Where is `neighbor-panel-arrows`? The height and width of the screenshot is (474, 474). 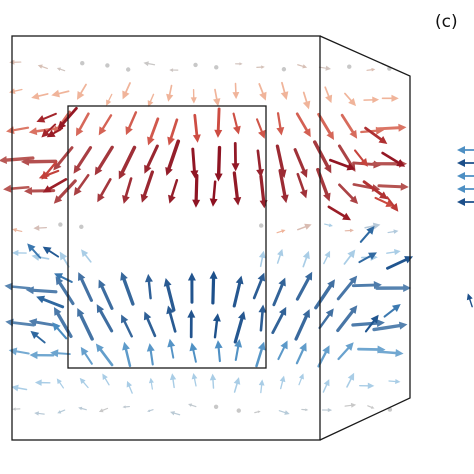
neighbor-panel-arrows is located at coordinates (465, 227).